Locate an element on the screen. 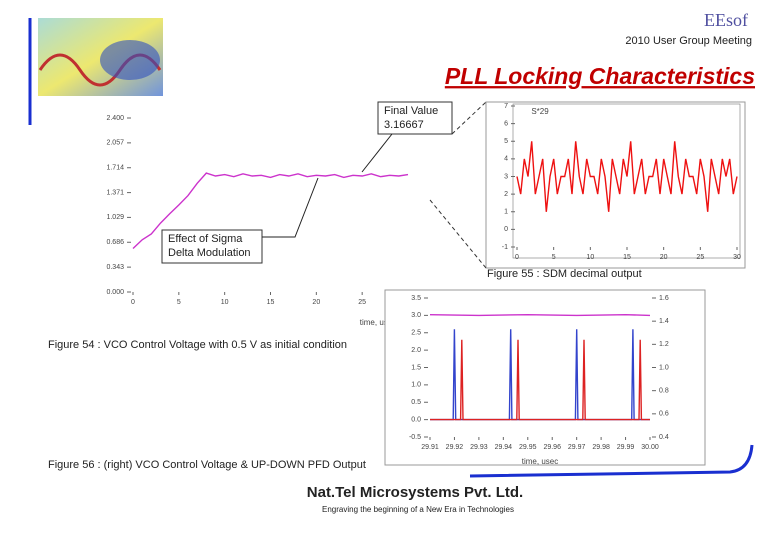 Image resolution: width=780 pixels, height=540 pixels. y-tick-label: 1.371 is located at coordinates (115, 192).